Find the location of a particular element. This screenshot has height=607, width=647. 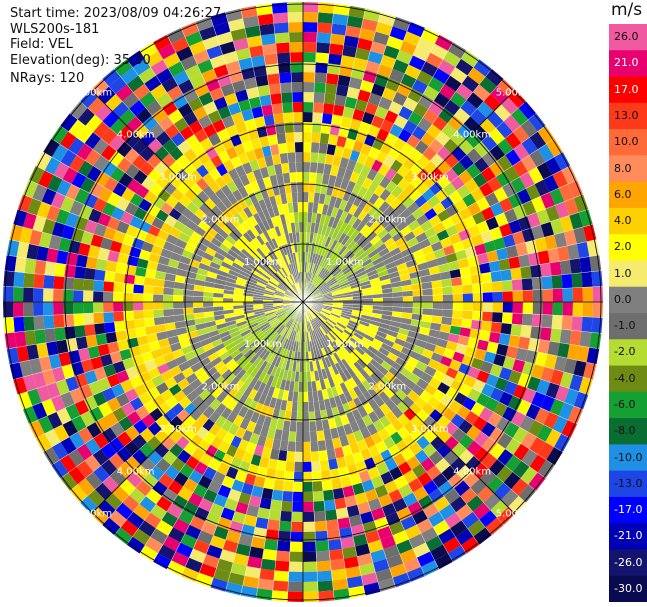

colorbar-tick-label: 0.0 is located at coordinates (623, 299).